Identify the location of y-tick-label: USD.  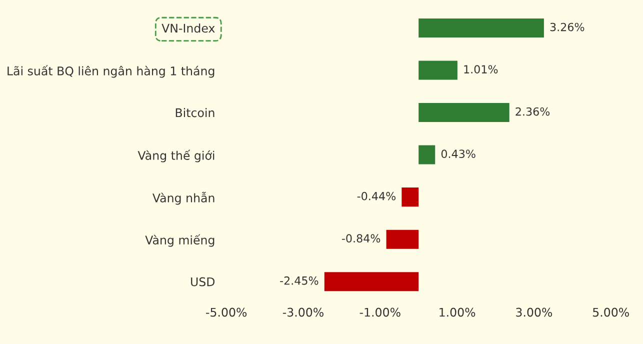
(203, 281).